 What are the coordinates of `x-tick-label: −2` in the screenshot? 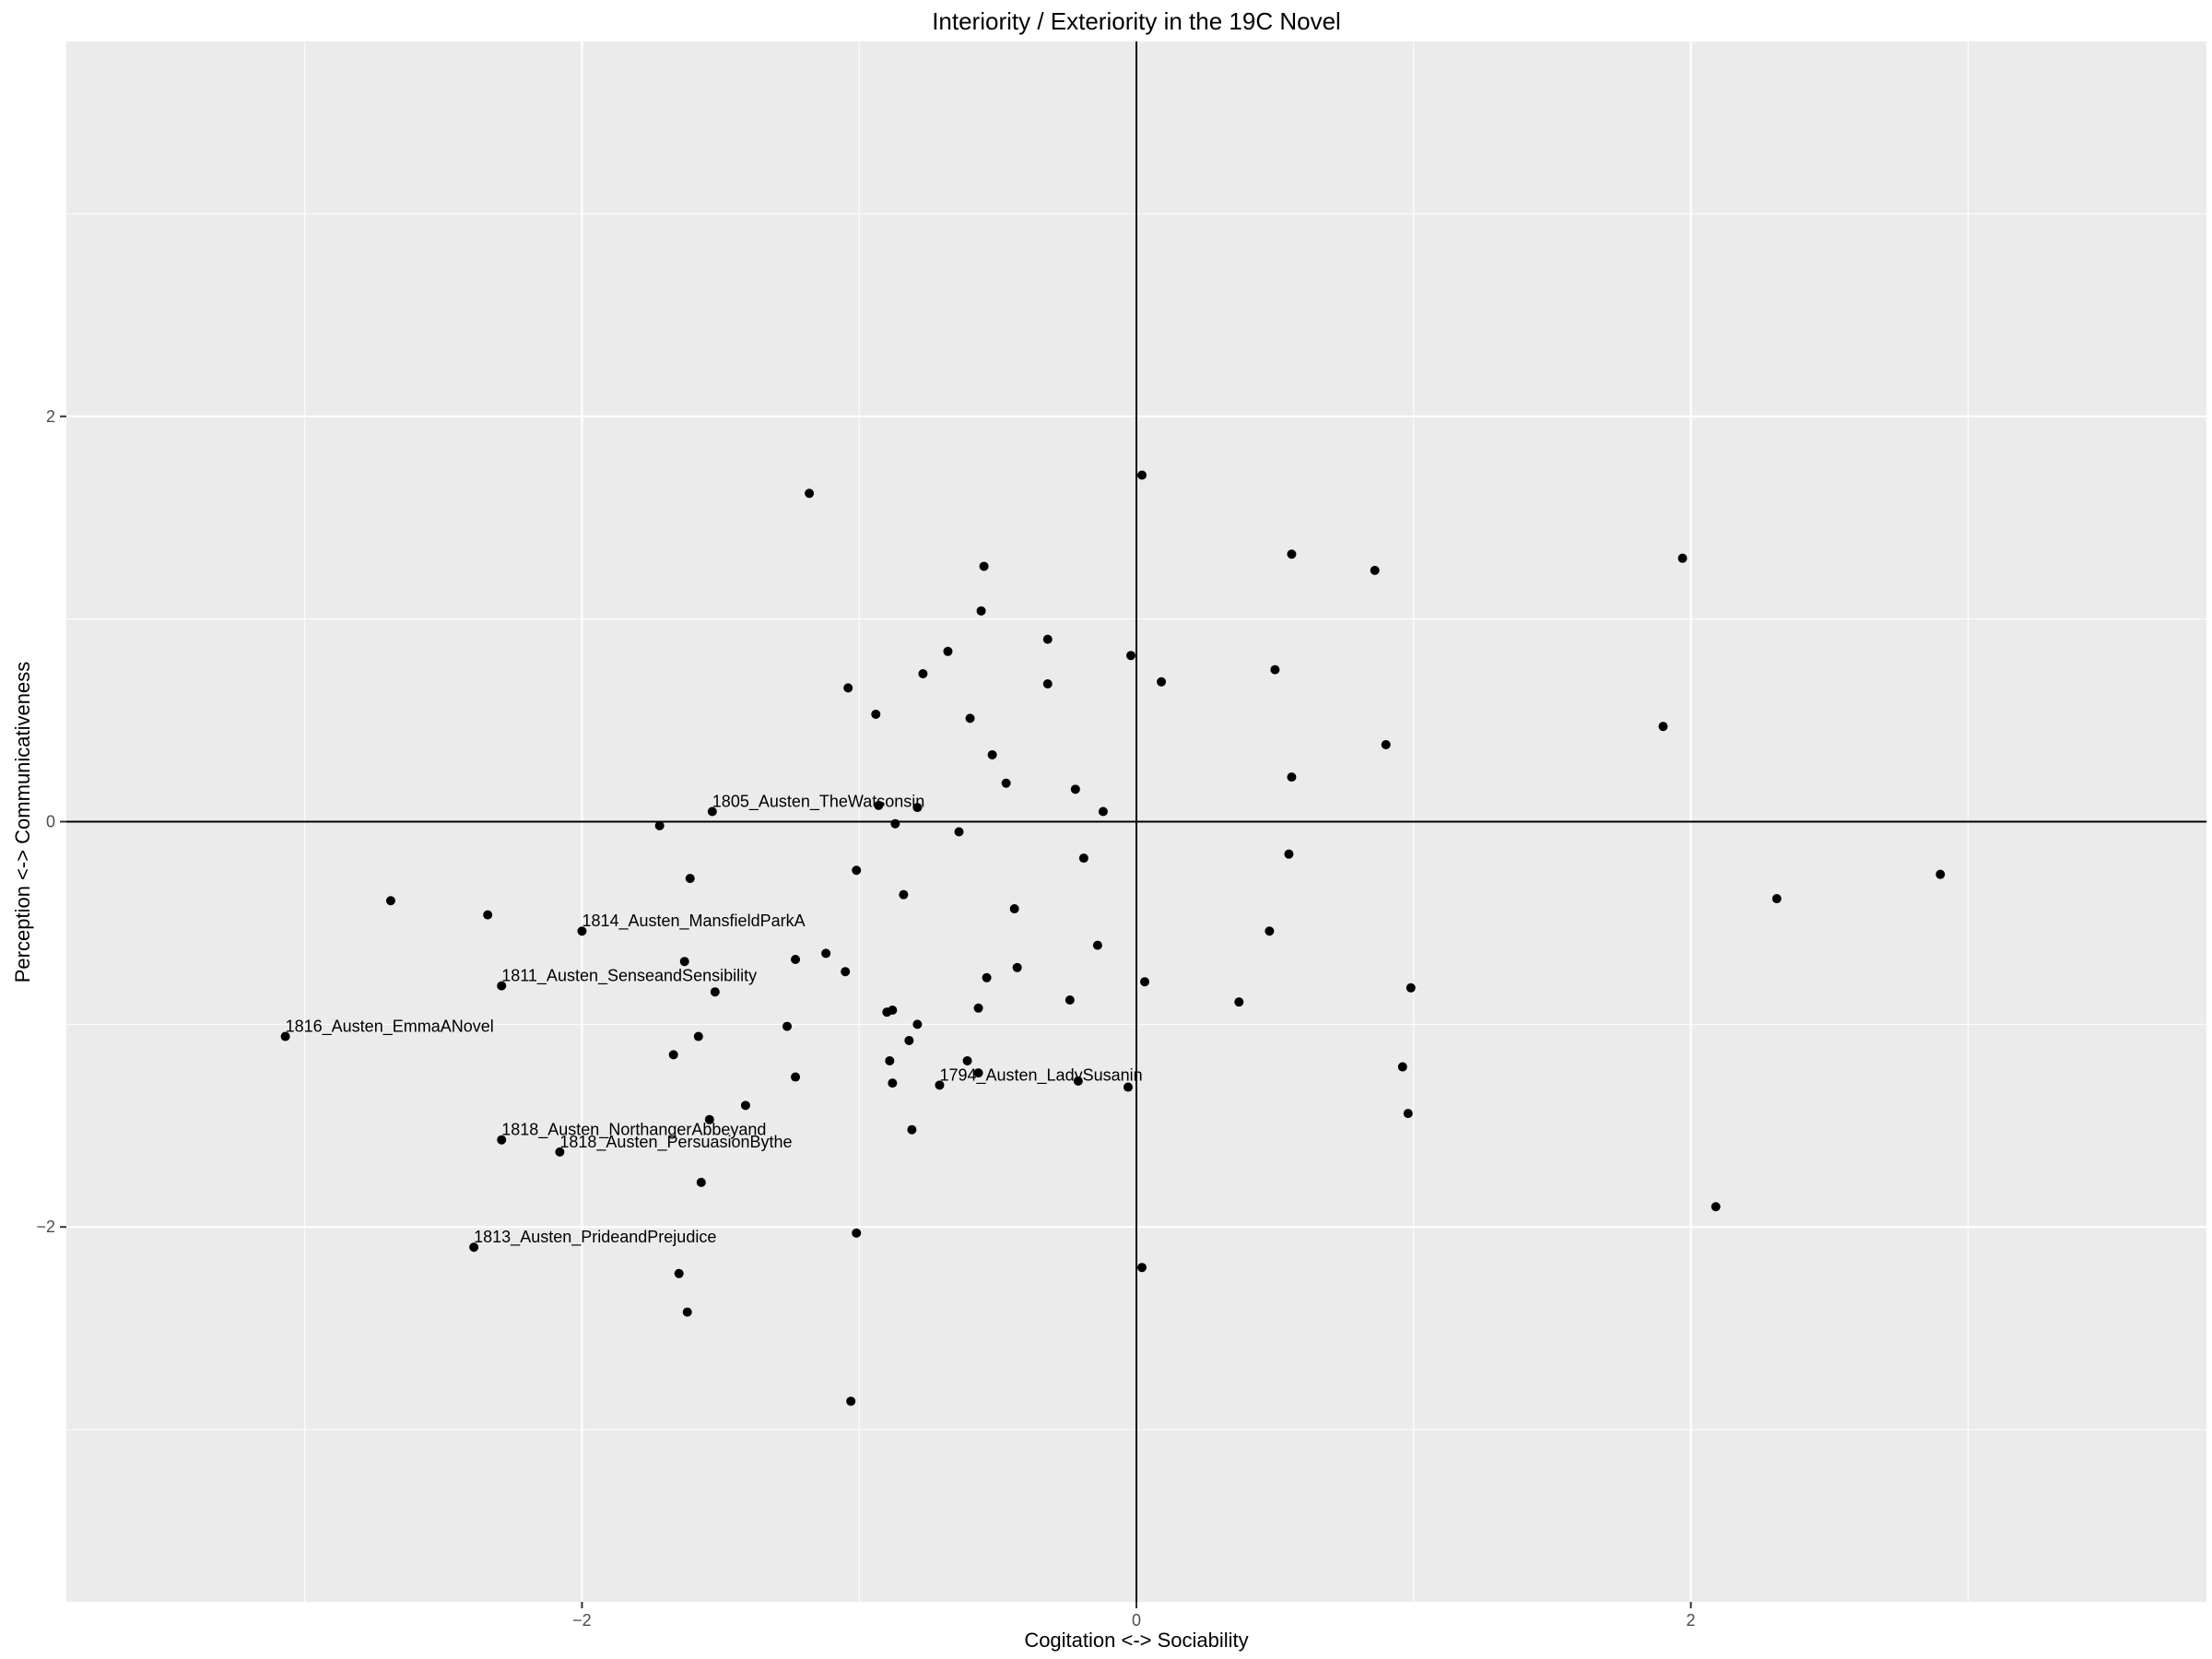 It's located at (582, 1620).